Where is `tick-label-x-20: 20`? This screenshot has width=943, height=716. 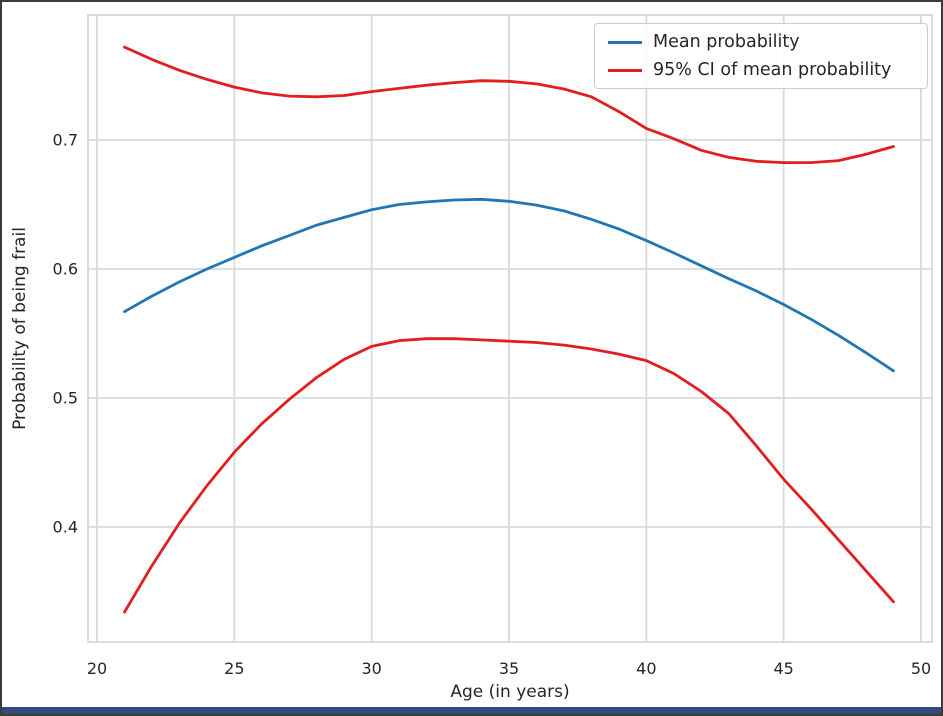
tick-label-x-20: 20 is located at coordinates (97, 668).